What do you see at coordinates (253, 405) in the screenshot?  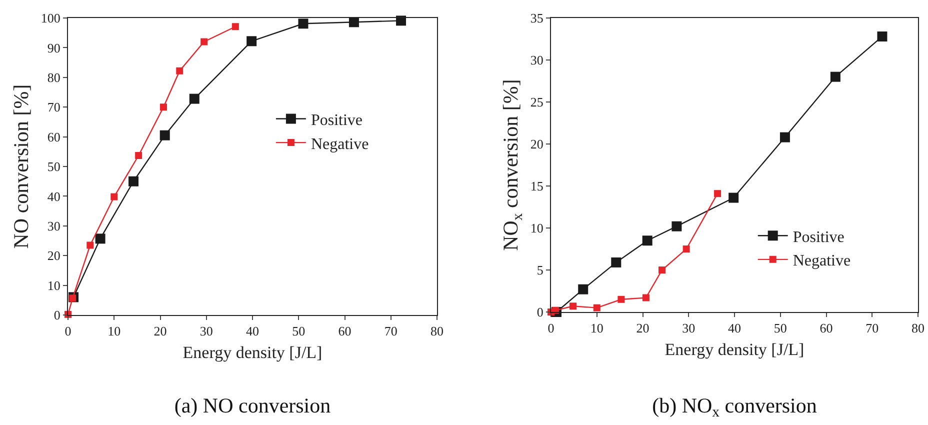 I see `text: (a) NO conversion` at bounding box center [253, 405].